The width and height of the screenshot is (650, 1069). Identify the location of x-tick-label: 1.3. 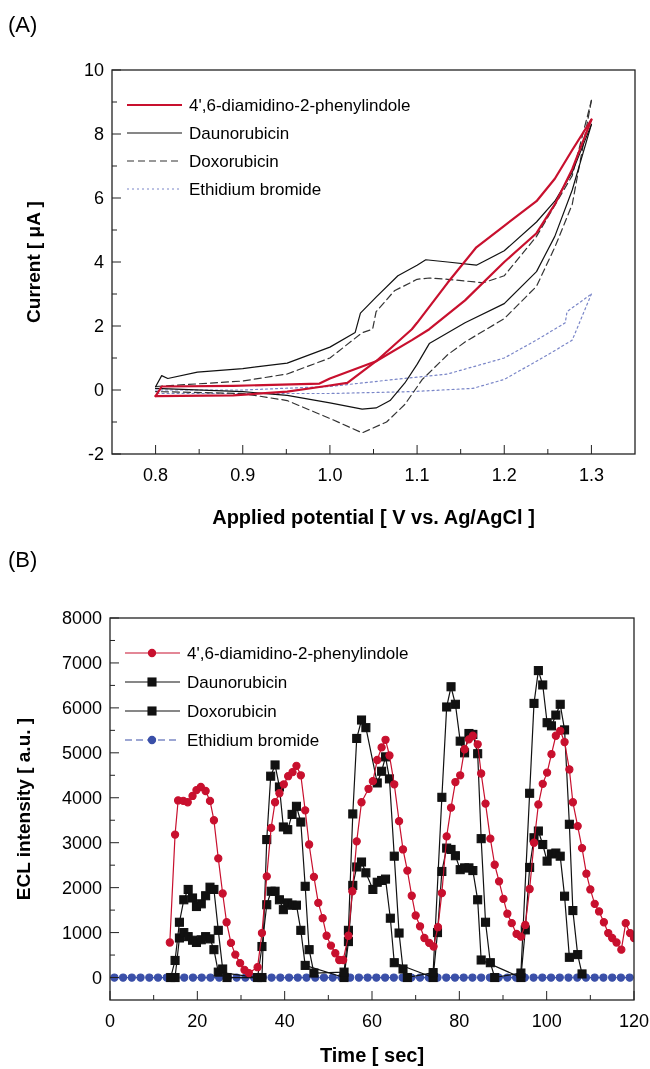
(591, 475).